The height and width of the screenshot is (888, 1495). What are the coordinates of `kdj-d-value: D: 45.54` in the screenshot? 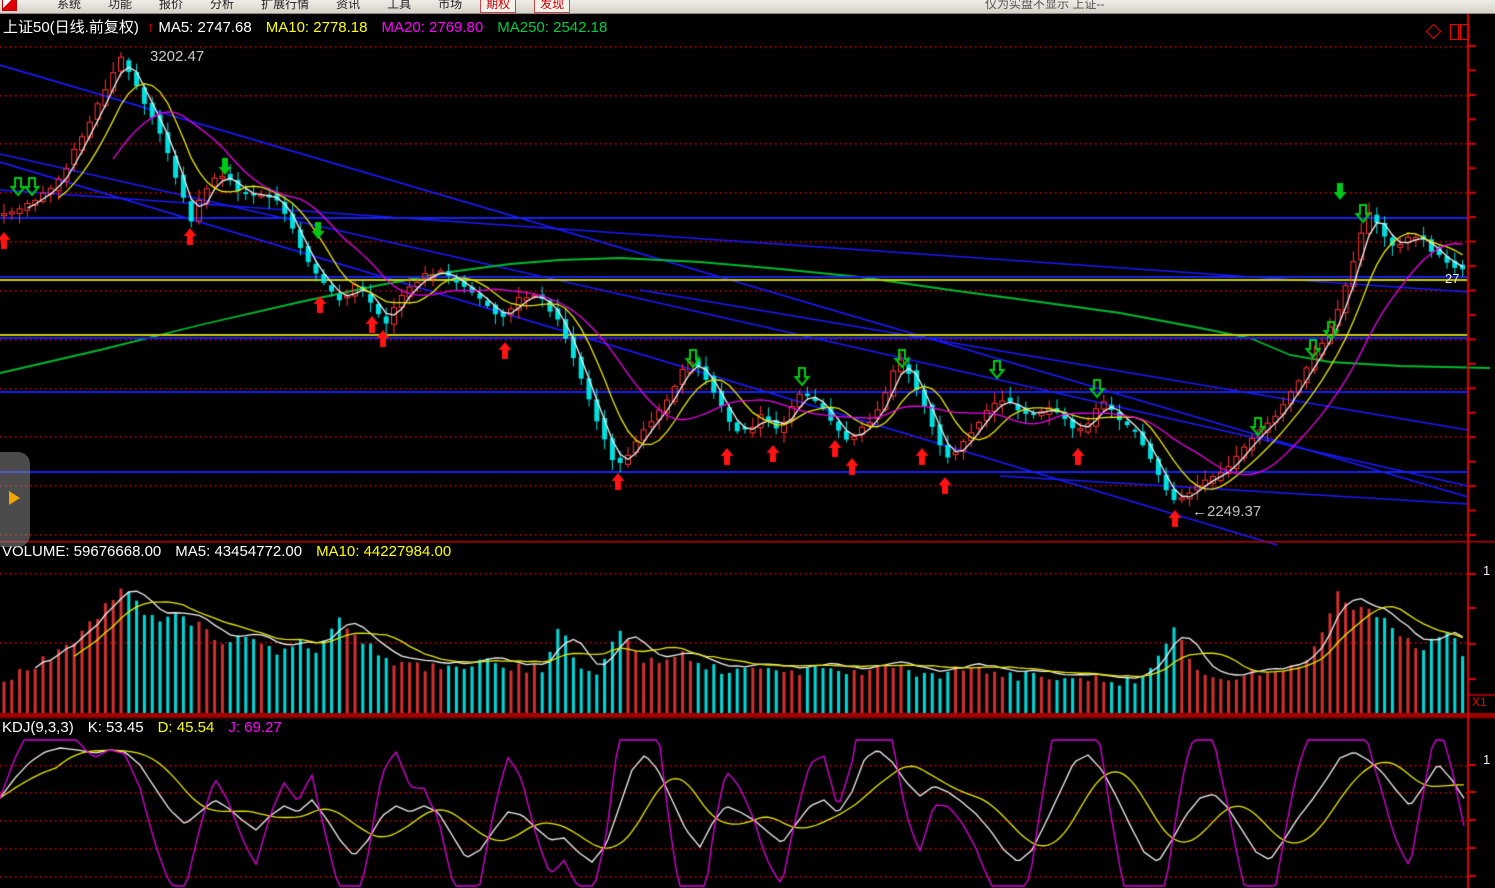 It's located at (186, 727).